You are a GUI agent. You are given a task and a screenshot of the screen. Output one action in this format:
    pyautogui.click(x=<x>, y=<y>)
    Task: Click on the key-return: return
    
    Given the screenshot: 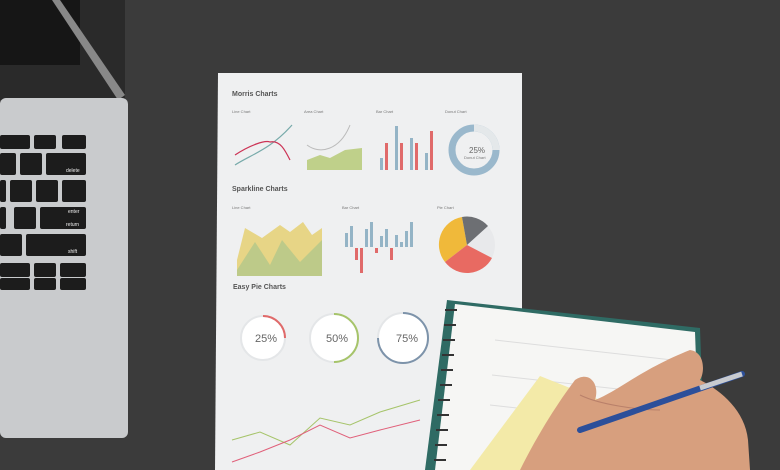 What is the action you would take?
    pyautogui.click(x=72, y=225)
    